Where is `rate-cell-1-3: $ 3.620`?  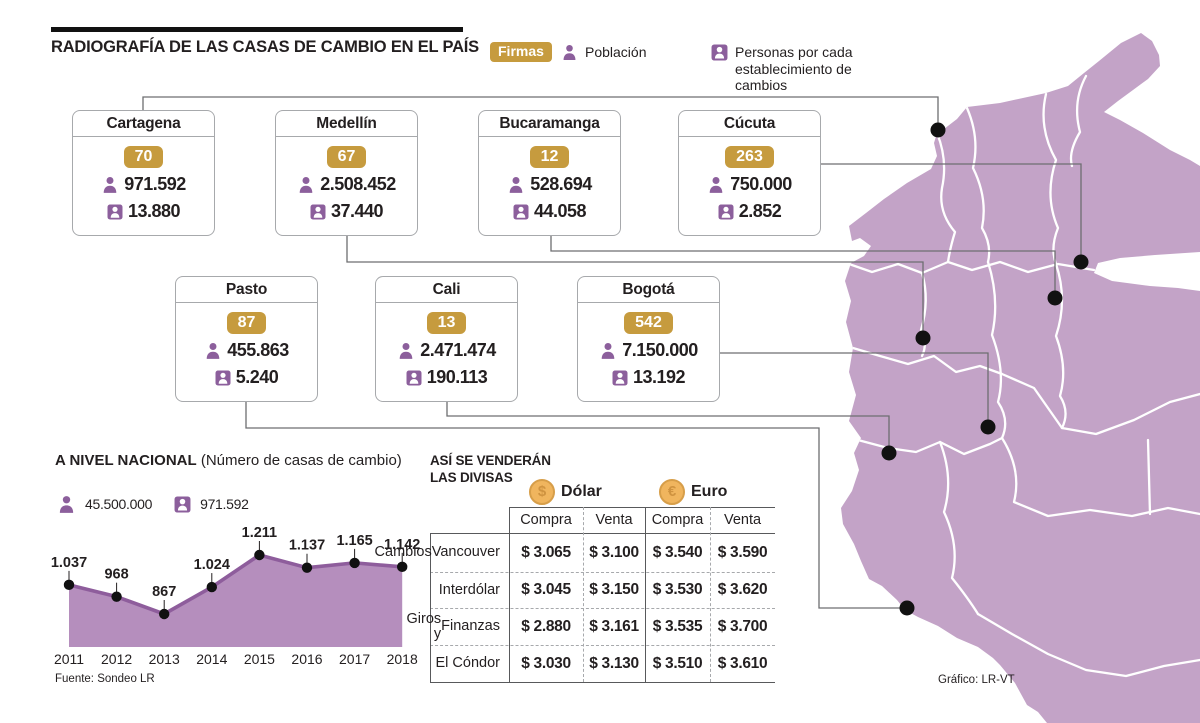 rate-cell-1-3: $ 3.620 is located at coordinates (742, 589).